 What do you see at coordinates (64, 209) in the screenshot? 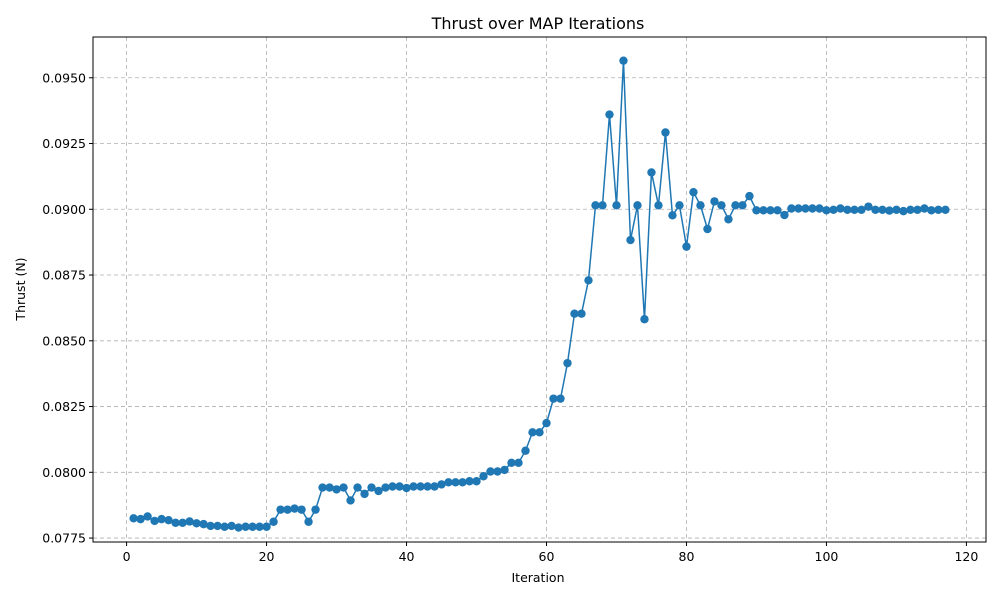
I see `y-tick-label: 0.0900` at bounding box center [64, 209].